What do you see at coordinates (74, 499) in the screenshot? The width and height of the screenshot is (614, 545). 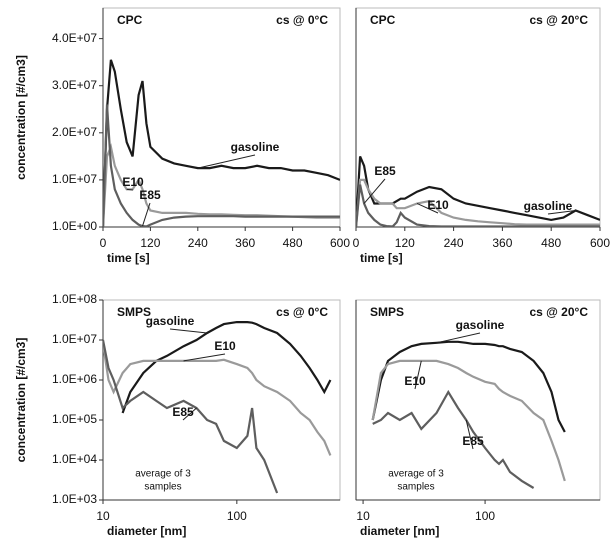 I see `y-tick-label: 1.0E+03` at bounding box center [74, 499].